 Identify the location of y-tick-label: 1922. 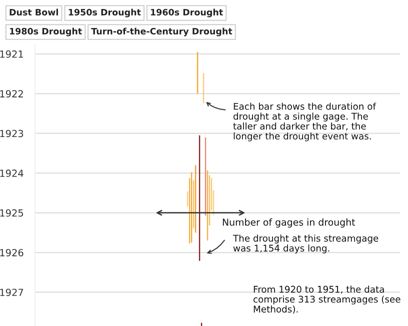
(11, 94).